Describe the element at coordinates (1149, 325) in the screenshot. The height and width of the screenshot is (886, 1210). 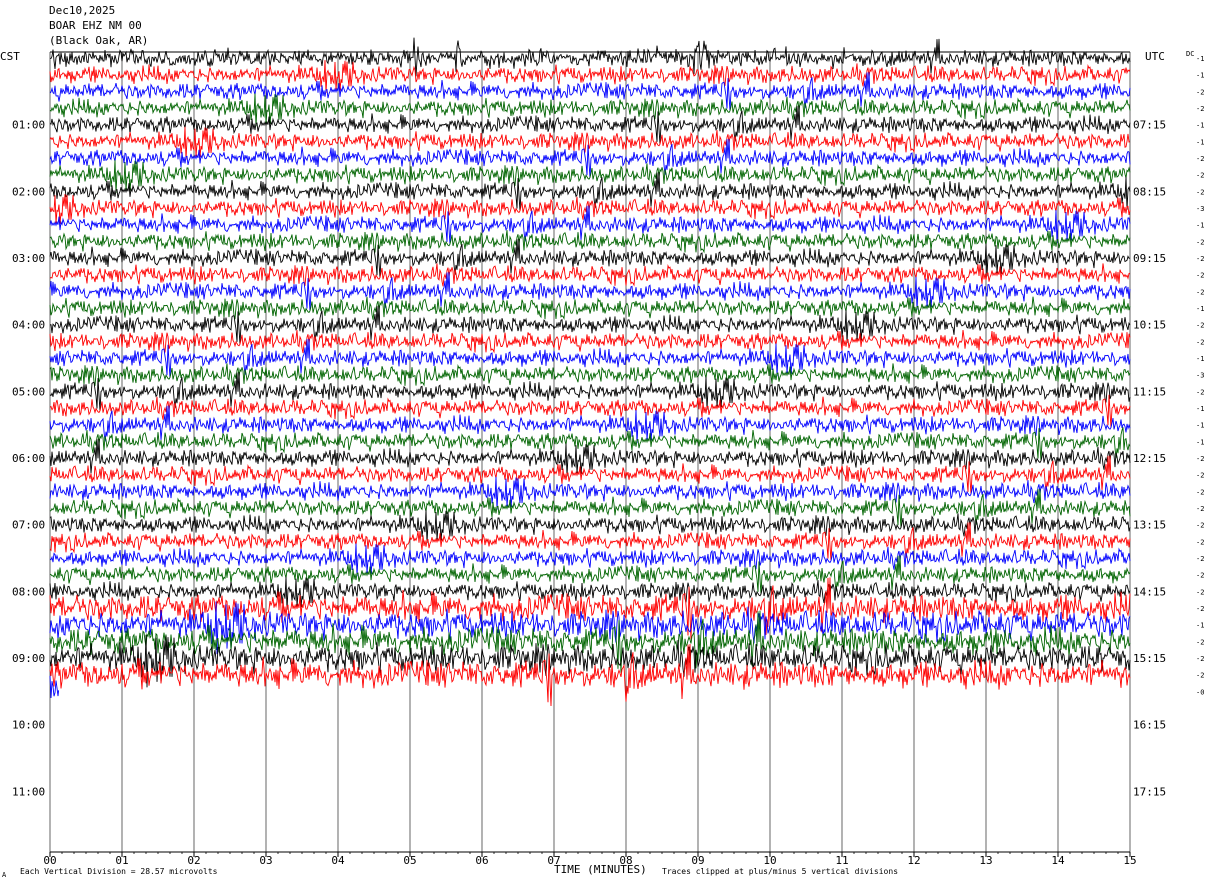
I see `utc-hour-label: 10:15` at that location.